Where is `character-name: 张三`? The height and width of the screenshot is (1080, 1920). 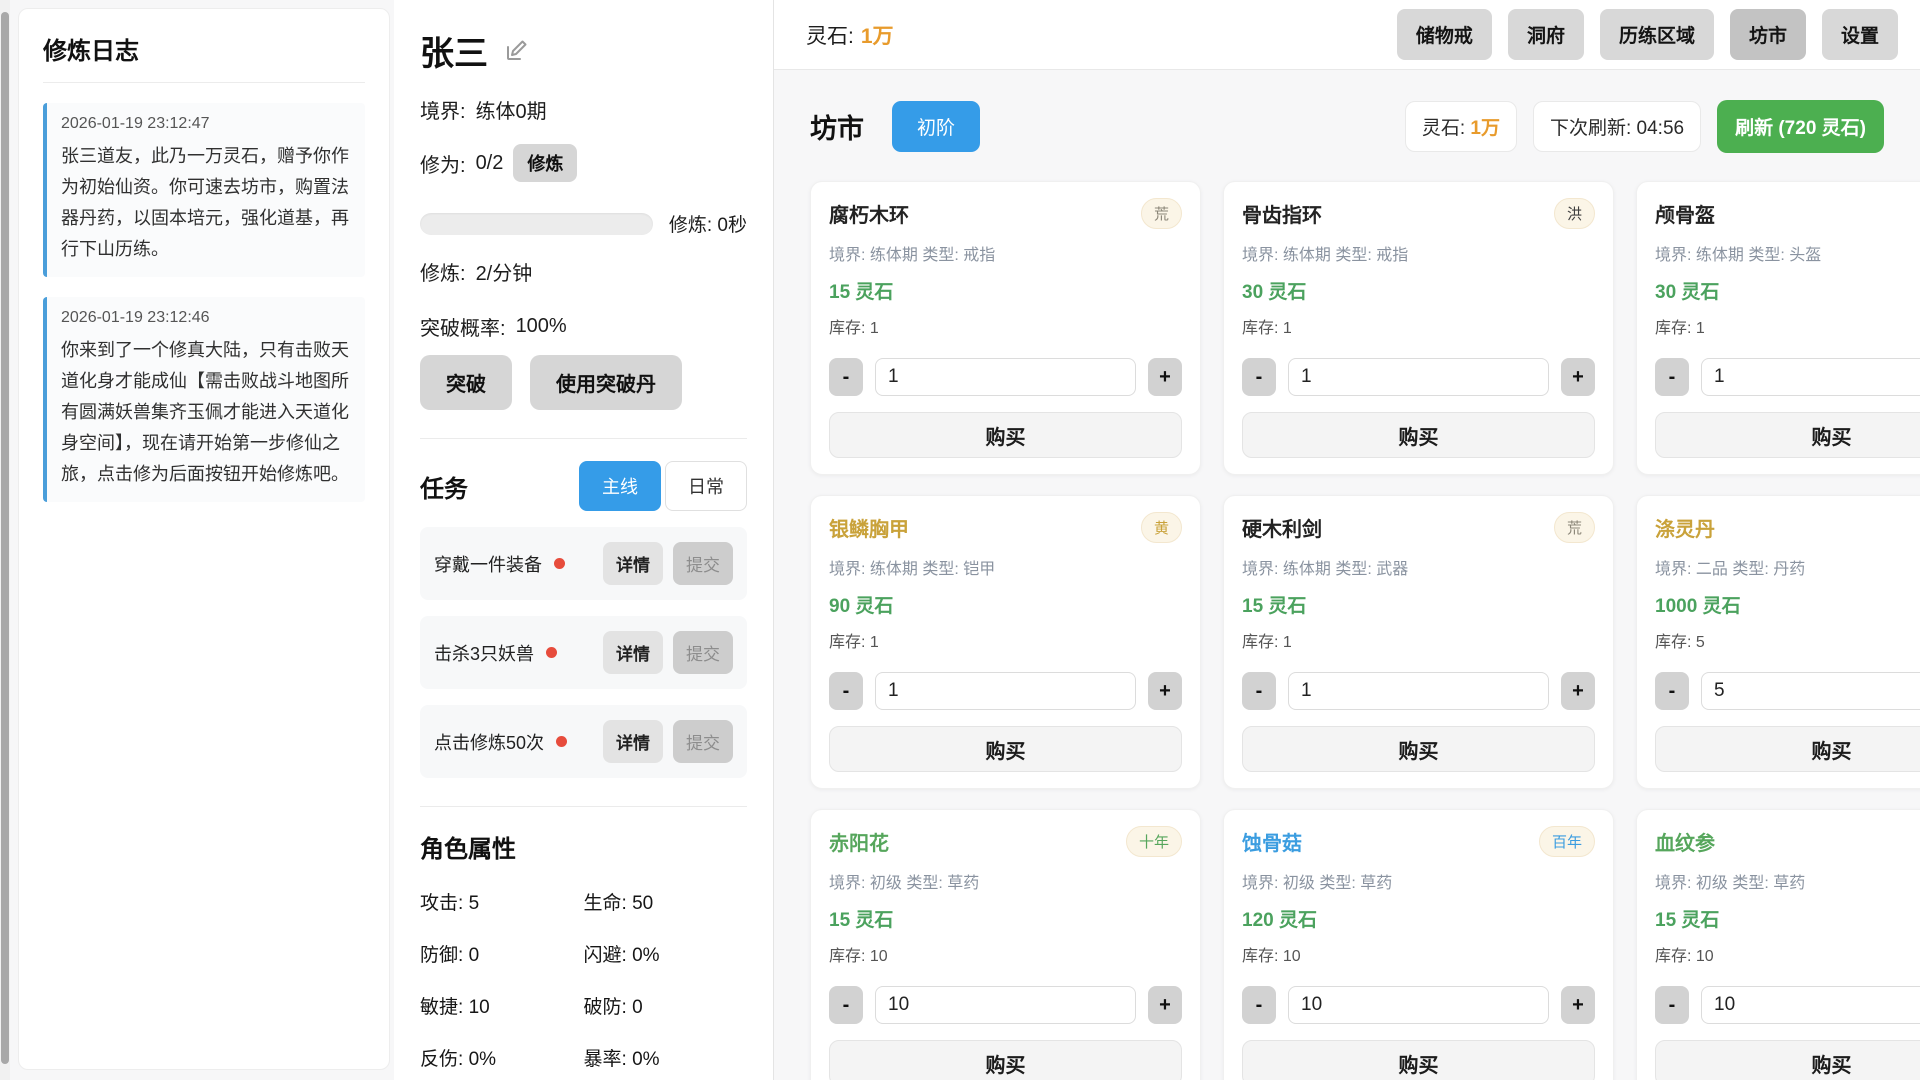
character-name: 张三 is located at coordinates (454, 54).